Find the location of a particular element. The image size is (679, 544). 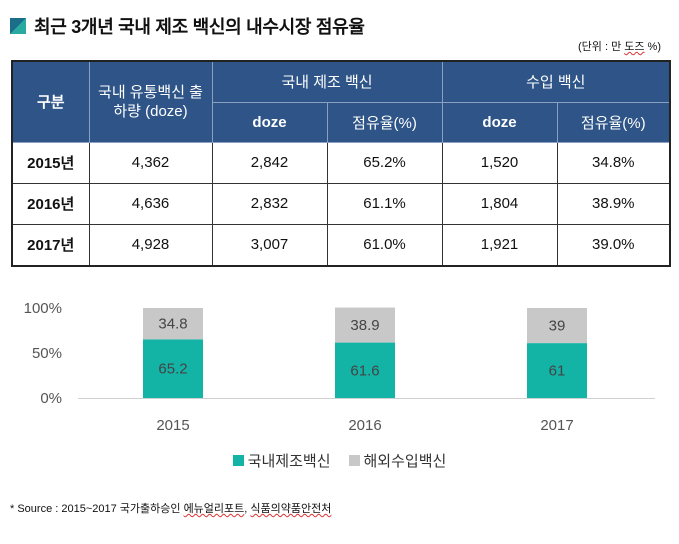

row-year: 2016년 is located at coordinates (50, 203).